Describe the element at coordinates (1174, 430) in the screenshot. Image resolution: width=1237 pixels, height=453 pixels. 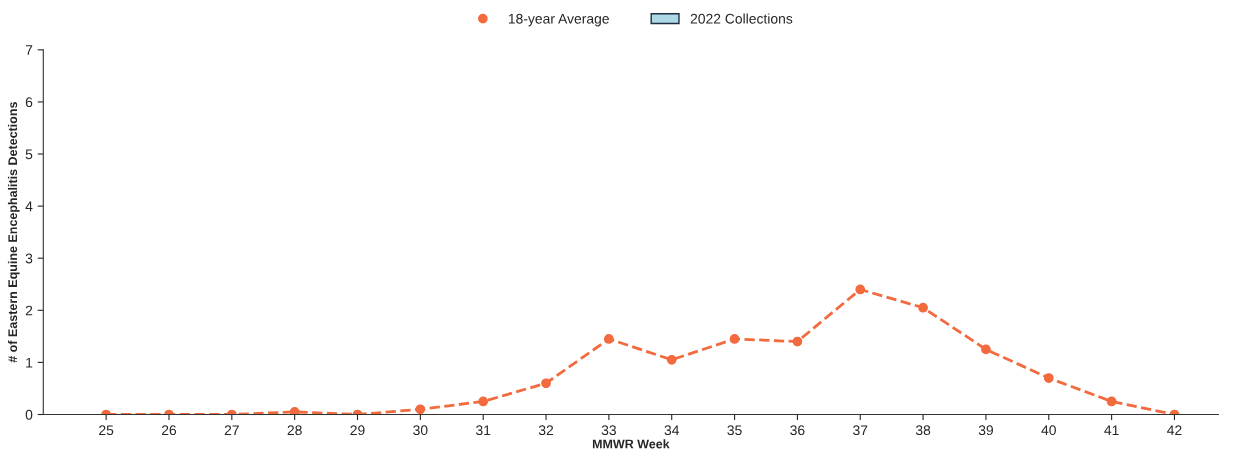
I see `x-tick-label: 42` at that location.